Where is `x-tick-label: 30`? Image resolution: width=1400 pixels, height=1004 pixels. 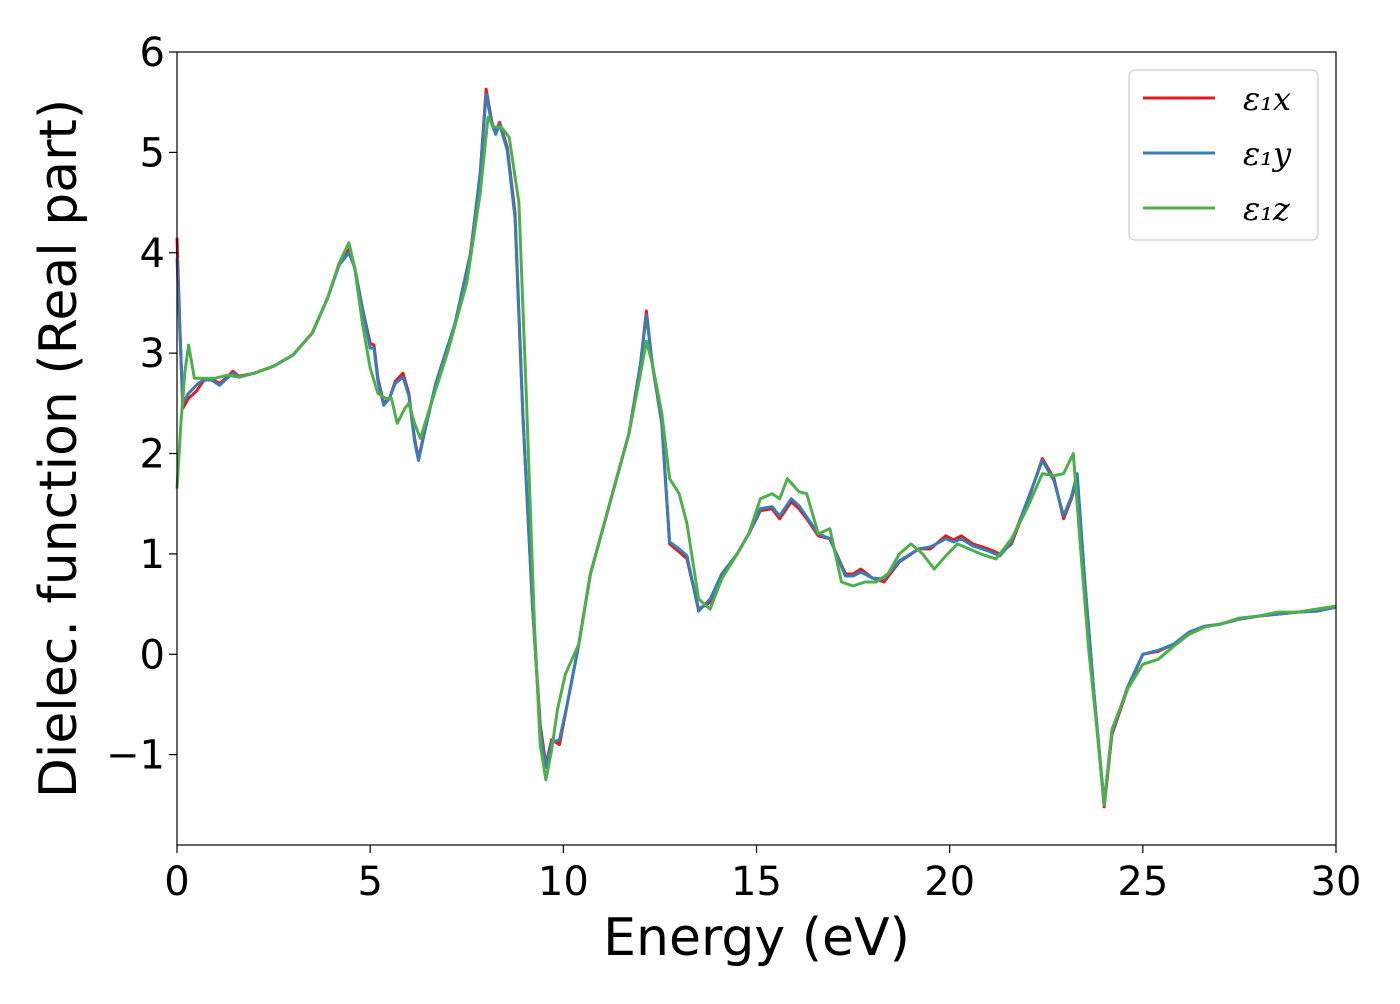 x-tick-label: 30 is located at coordinates (1336, 882).